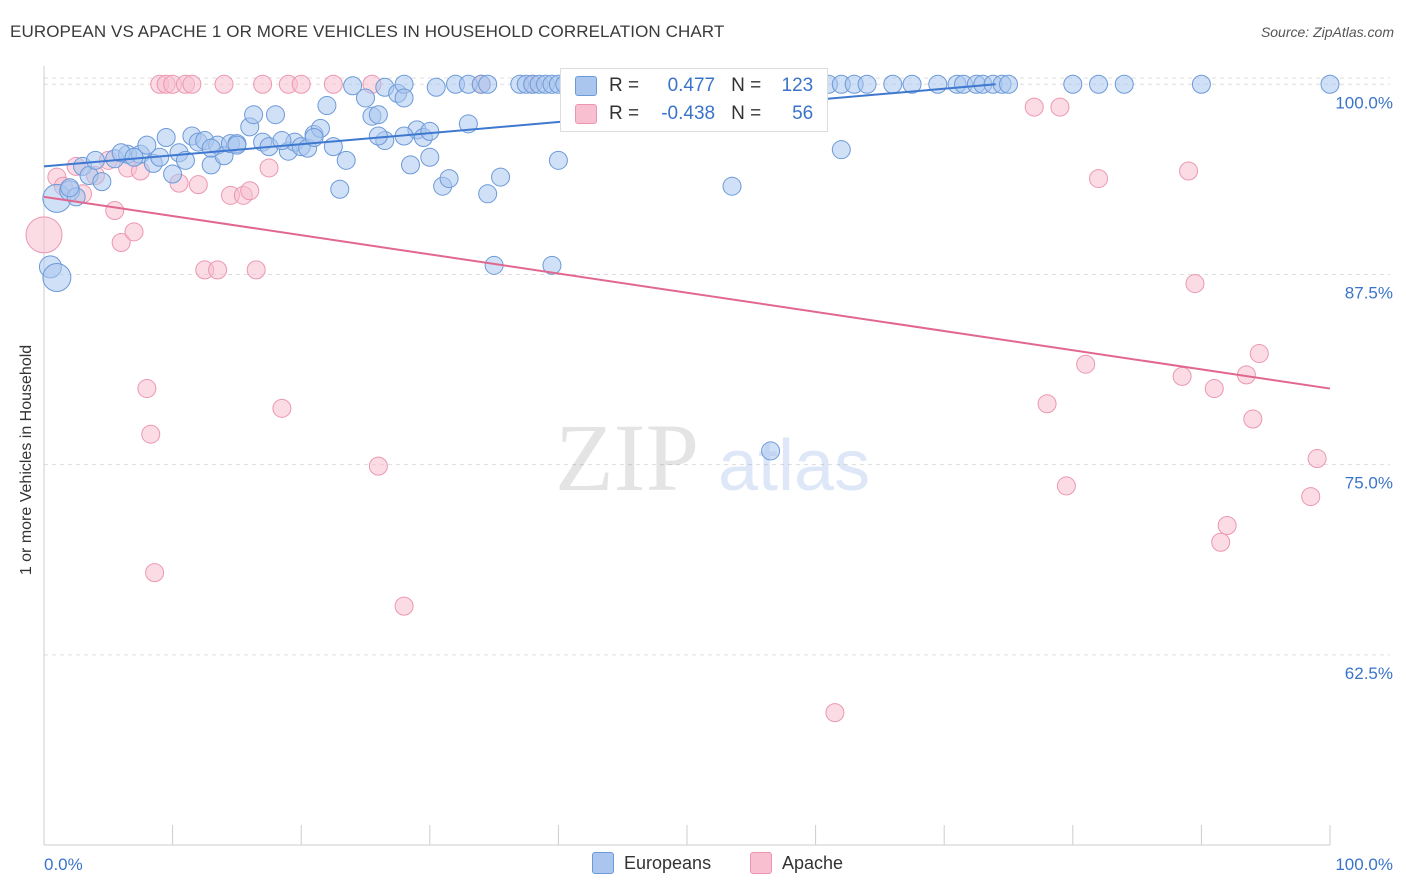  Describe the element at coordinates (794, 466) in the screenshot. I see `watermark-atlas: atlas` at that location.